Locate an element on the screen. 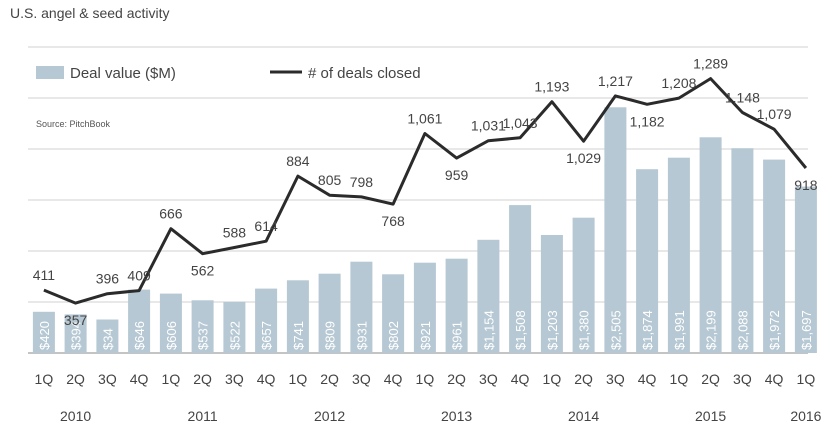 This screenshot has height=438, width=836. x-year-label: 2013 is located at coordinates (456, 416).